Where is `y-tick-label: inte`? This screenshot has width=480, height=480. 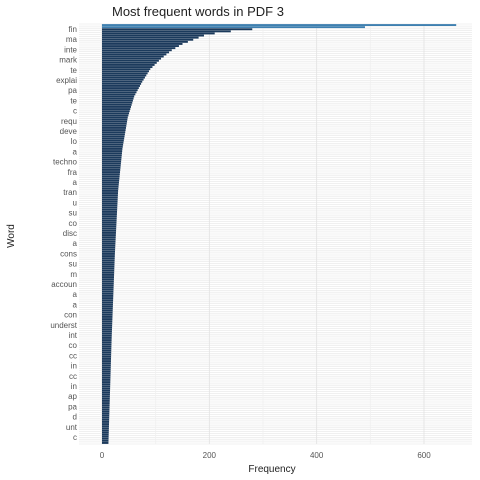
y-tick-label: inte is located at coordinates (70, 49).